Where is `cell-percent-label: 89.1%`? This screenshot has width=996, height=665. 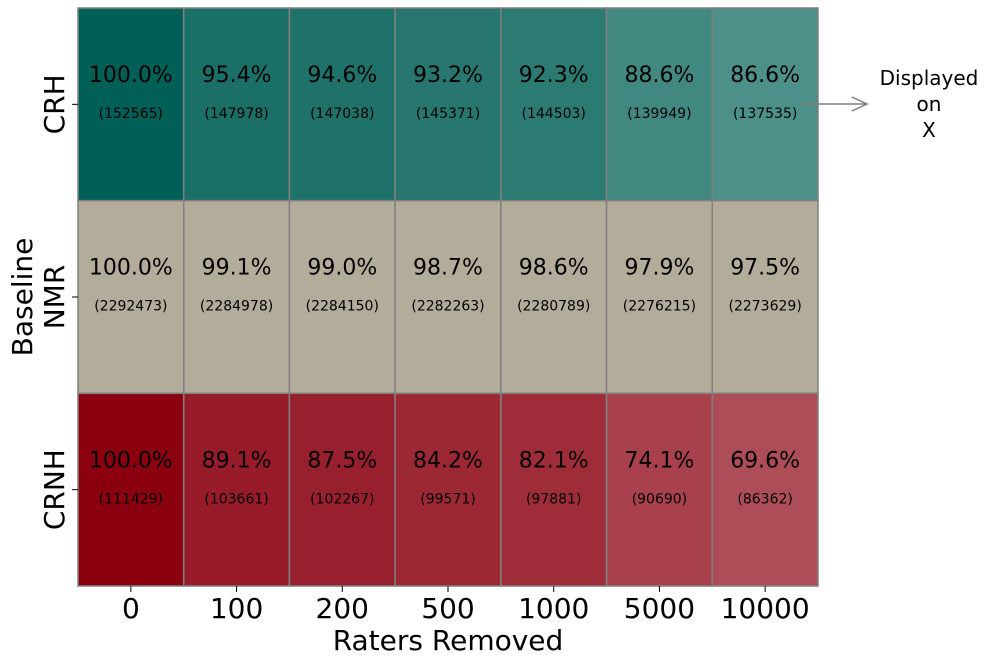
cell-percent-label: 89.1% is located at coordinates (237, 460).